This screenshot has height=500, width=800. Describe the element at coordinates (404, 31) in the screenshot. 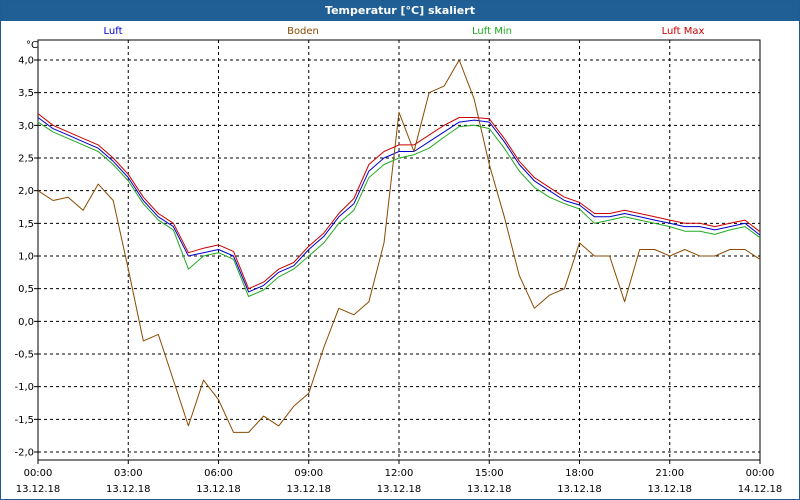

I see `legend: Luft Boden Luft Min Luft Max` at that location.